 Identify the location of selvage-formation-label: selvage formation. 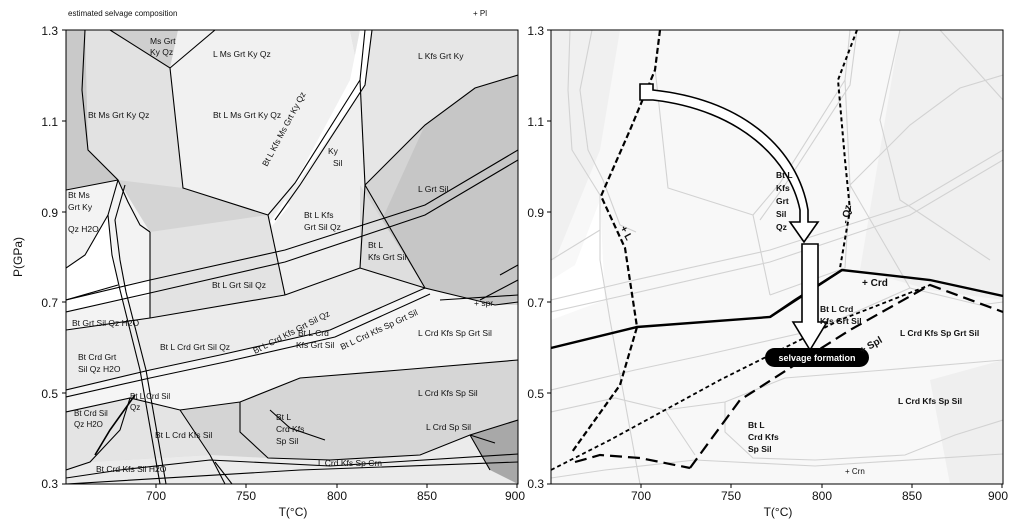
(816, 358).